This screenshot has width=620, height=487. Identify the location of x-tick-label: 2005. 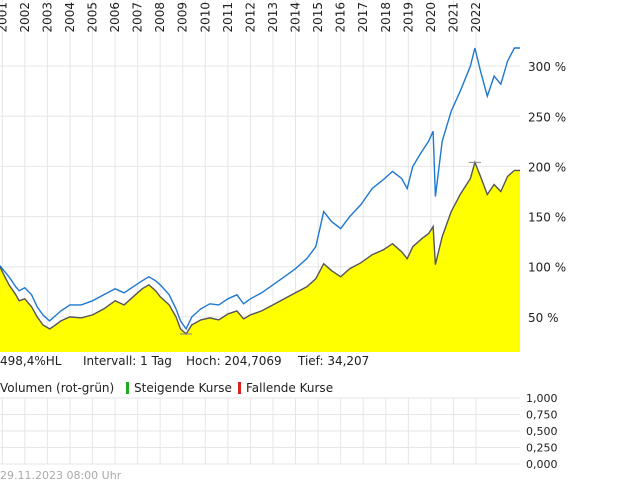
(92, 17).